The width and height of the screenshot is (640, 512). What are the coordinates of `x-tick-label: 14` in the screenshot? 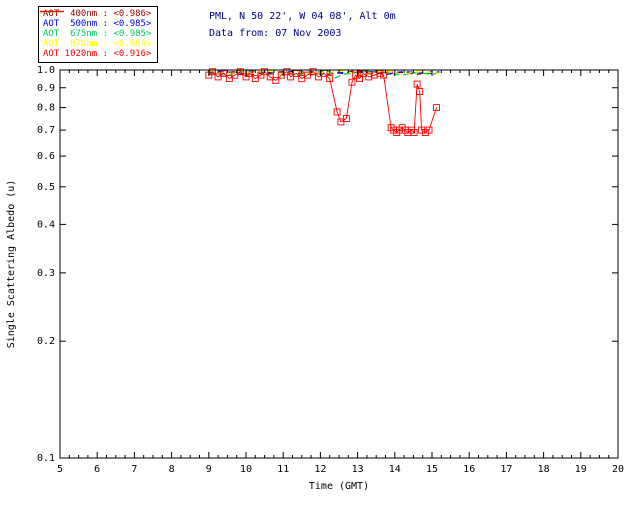 It's located at (395, 469).